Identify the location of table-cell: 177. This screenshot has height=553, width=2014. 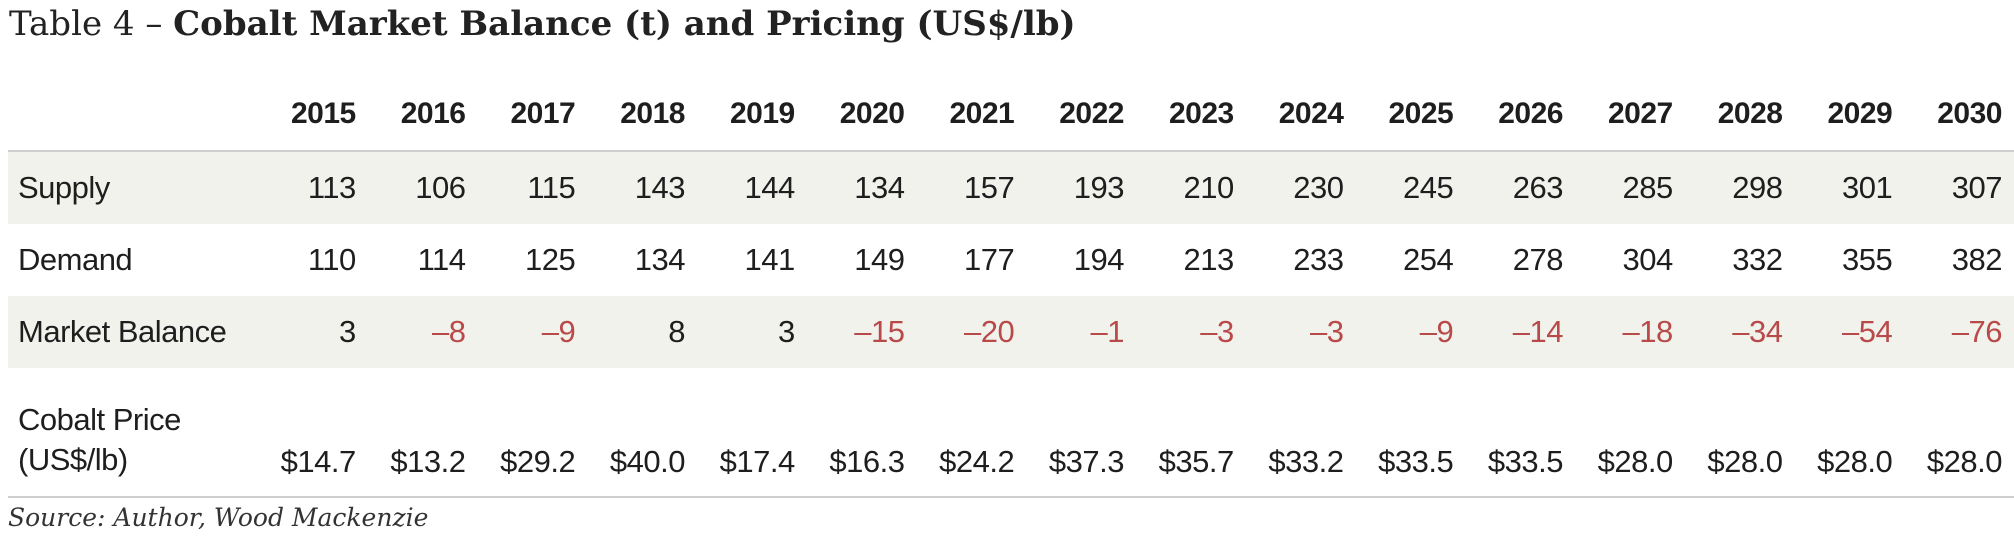
(989, 259).